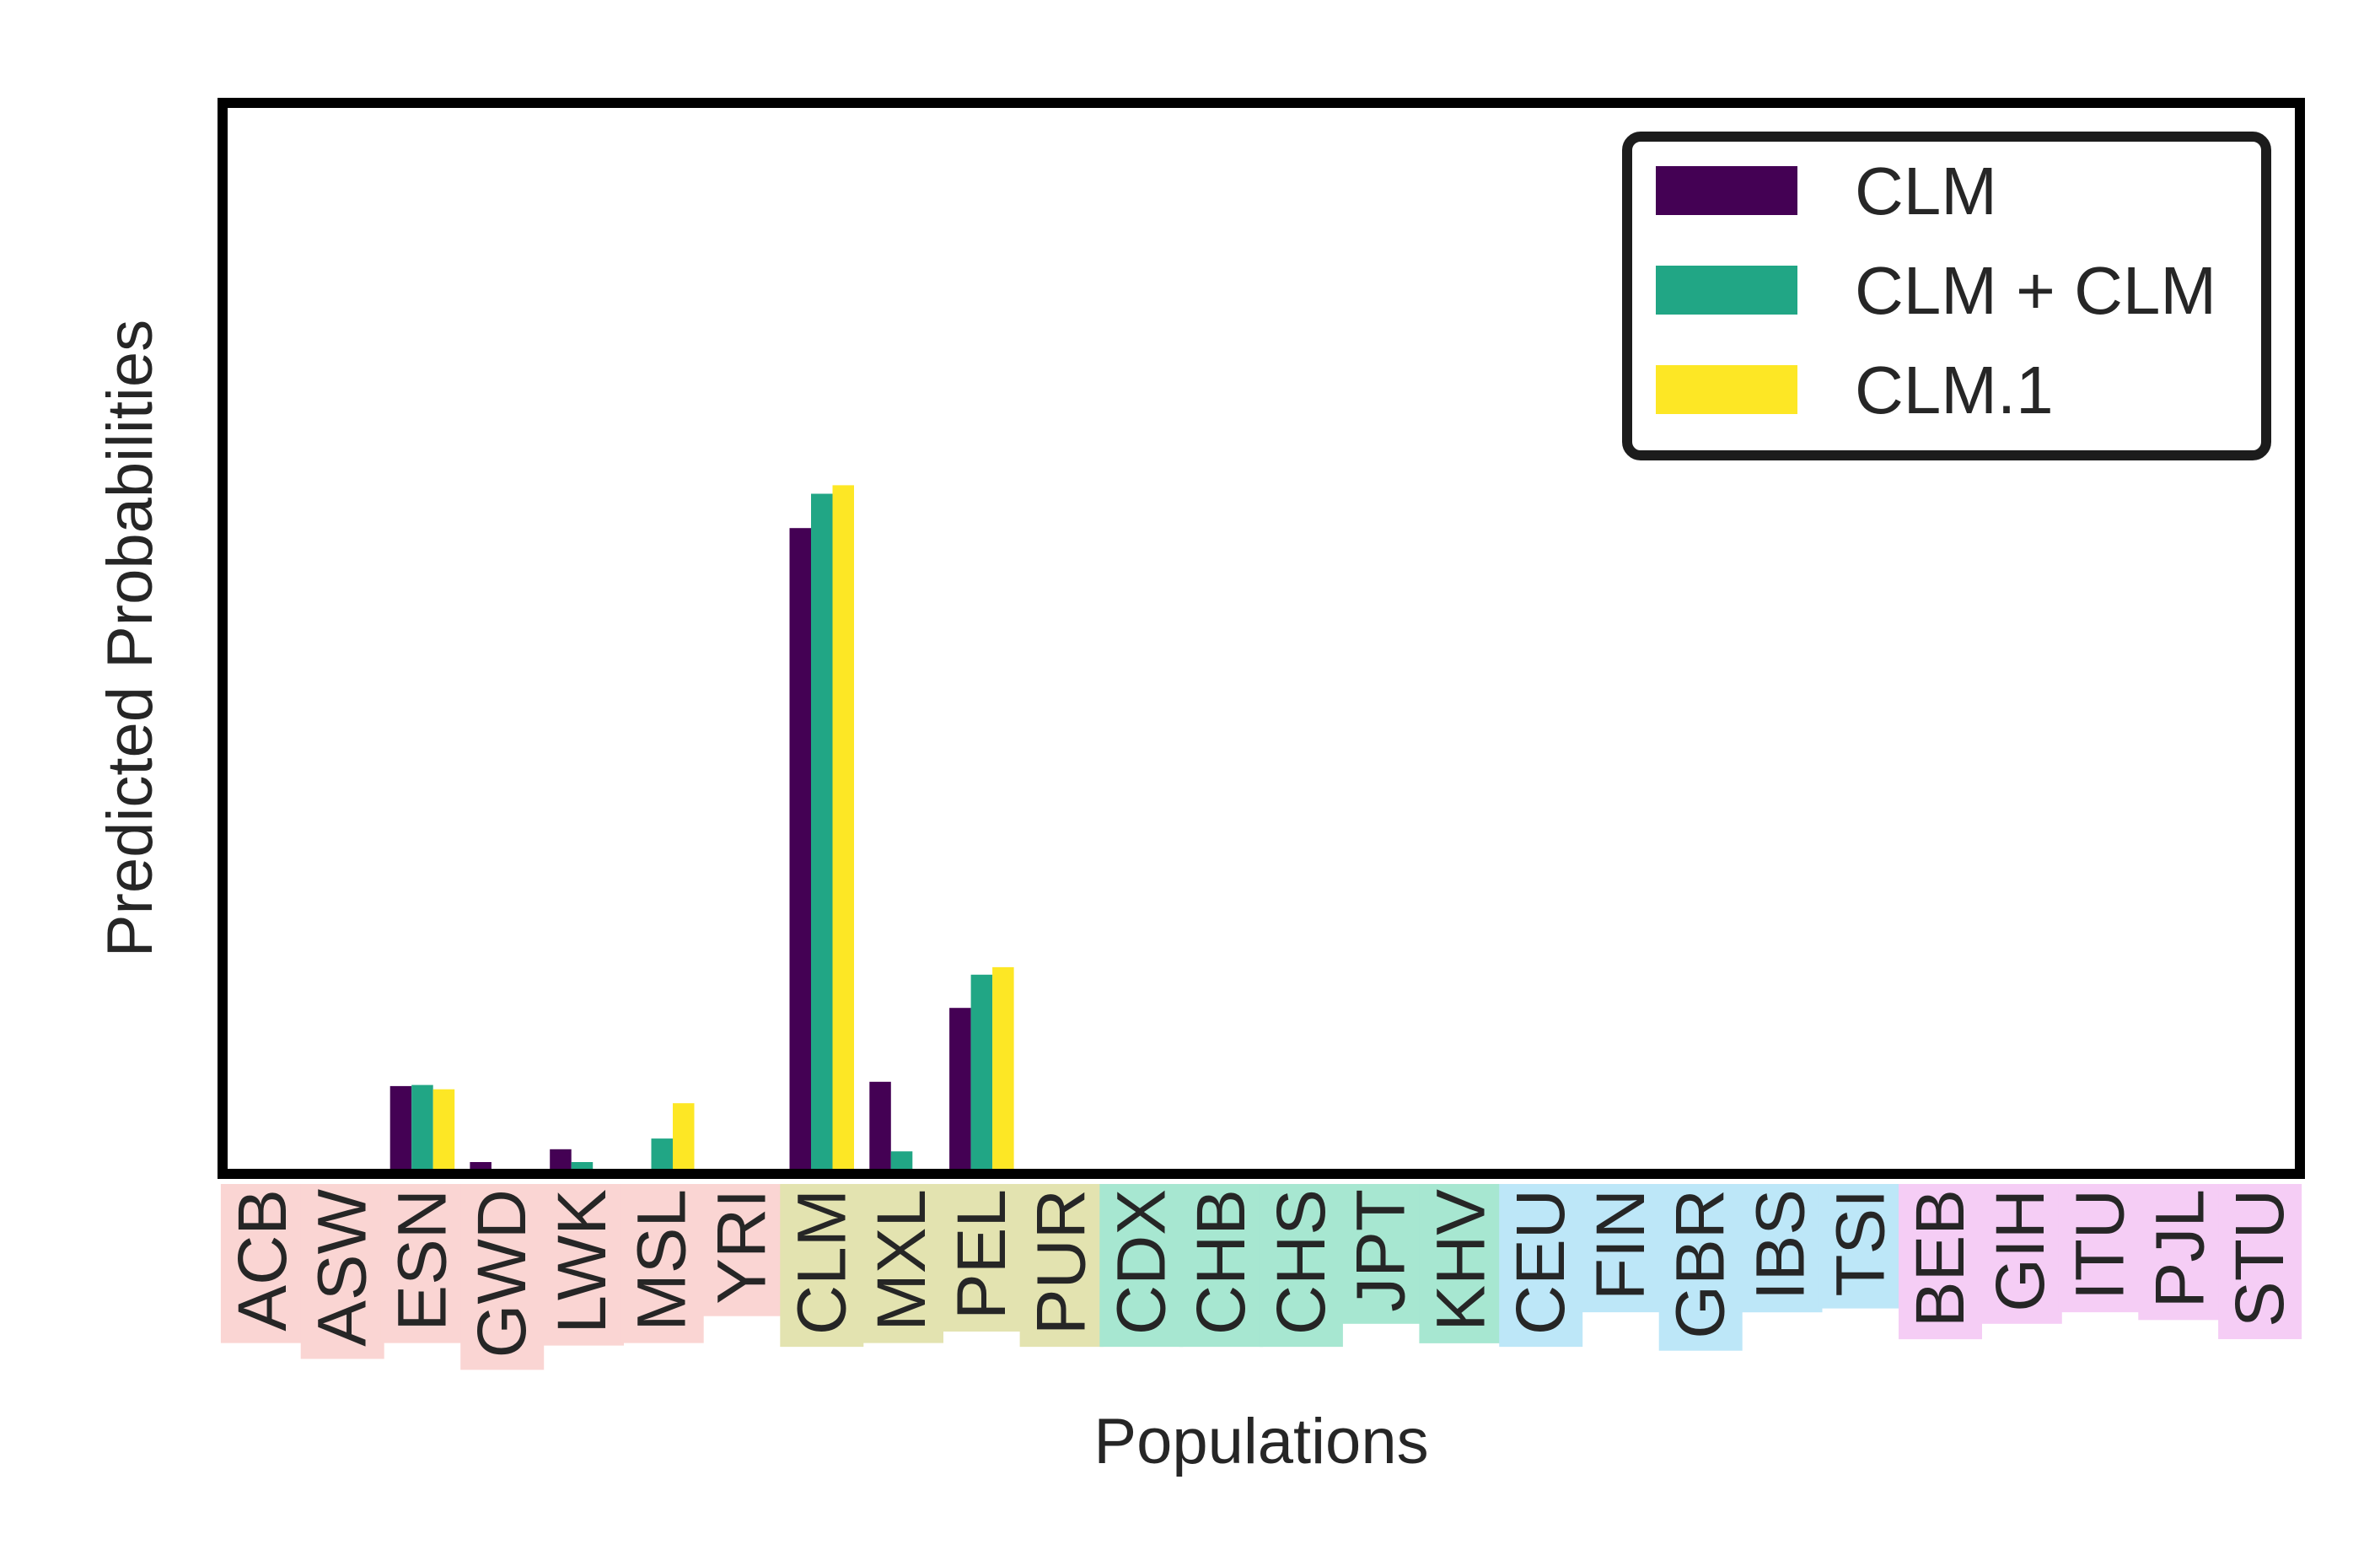 The image size is (2380, 1566). Describe the element at coordinates (622, 829) in the screenshot. I see `bars` at that location.